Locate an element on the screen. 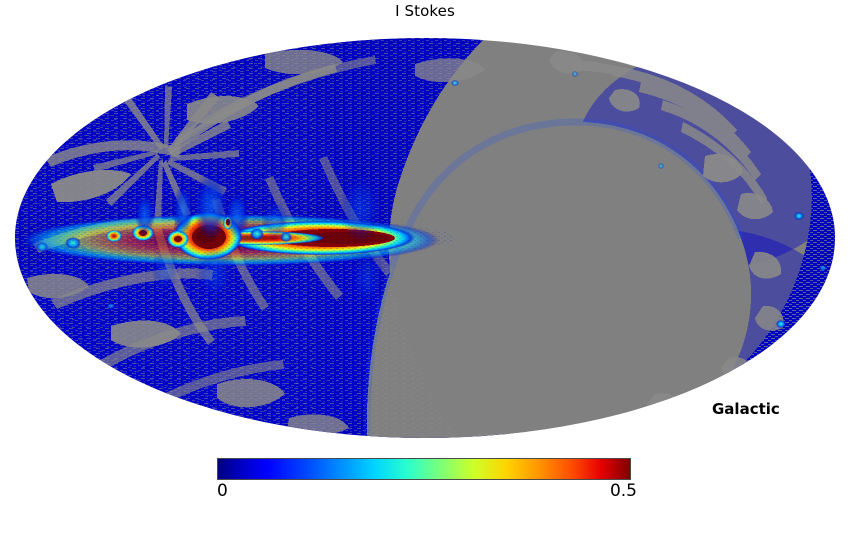  colorbar-min-tick-label: 0 is located at coordinates (222, 491).